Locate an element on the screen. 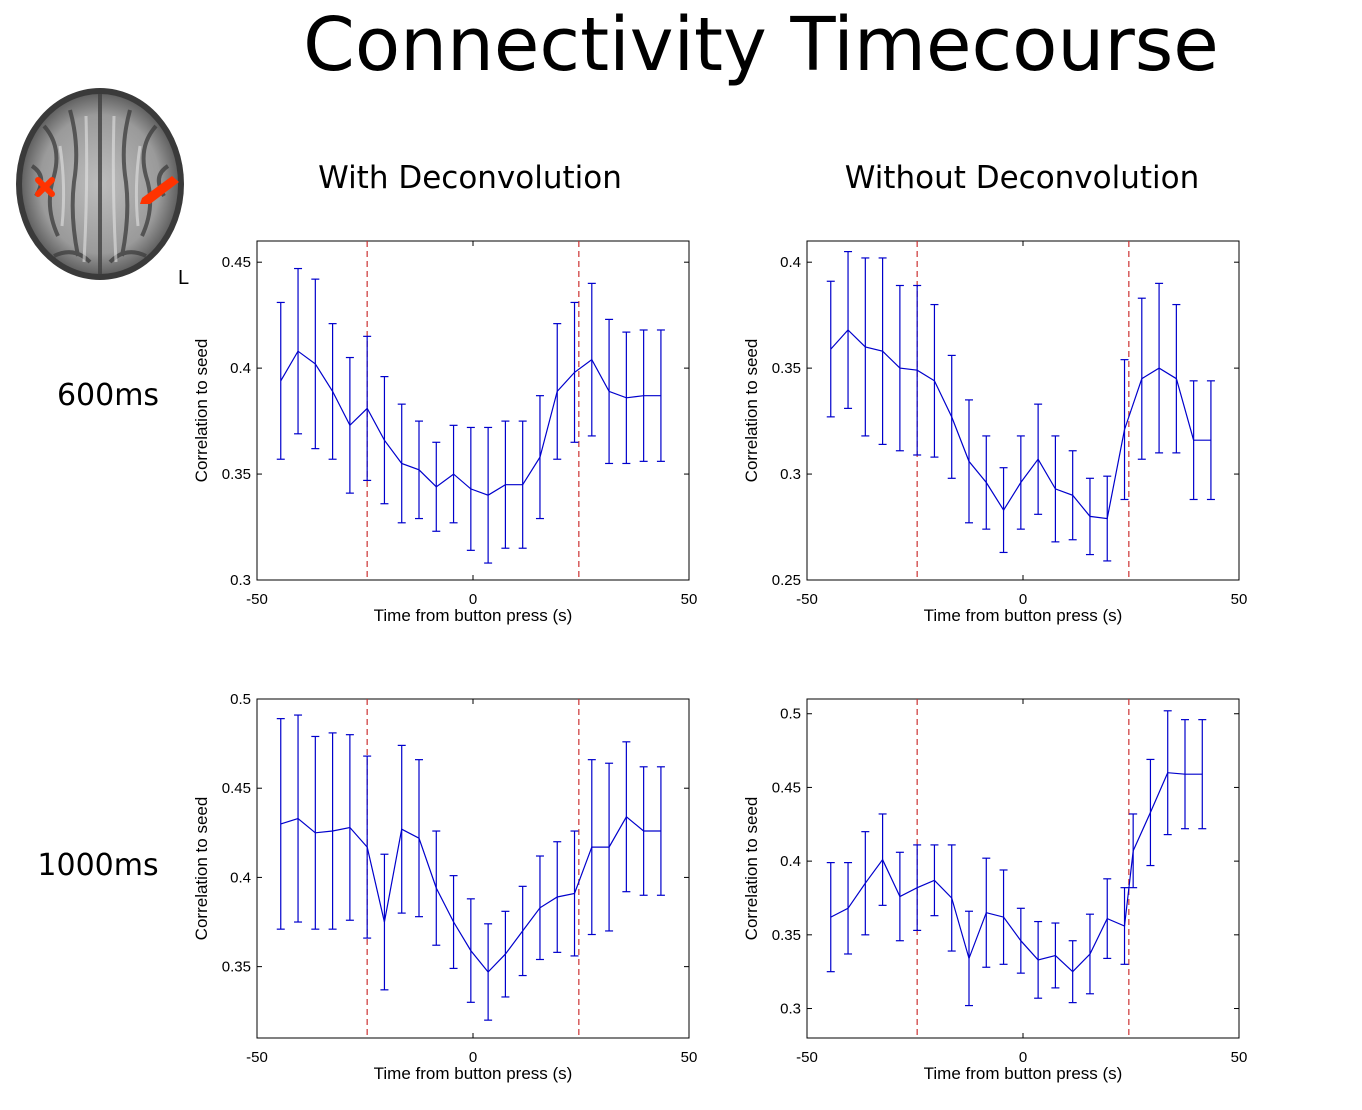 The width and height of the screenshot is (1362, 1110). brain-orientation-label: L is located at coordinates (183, 276).